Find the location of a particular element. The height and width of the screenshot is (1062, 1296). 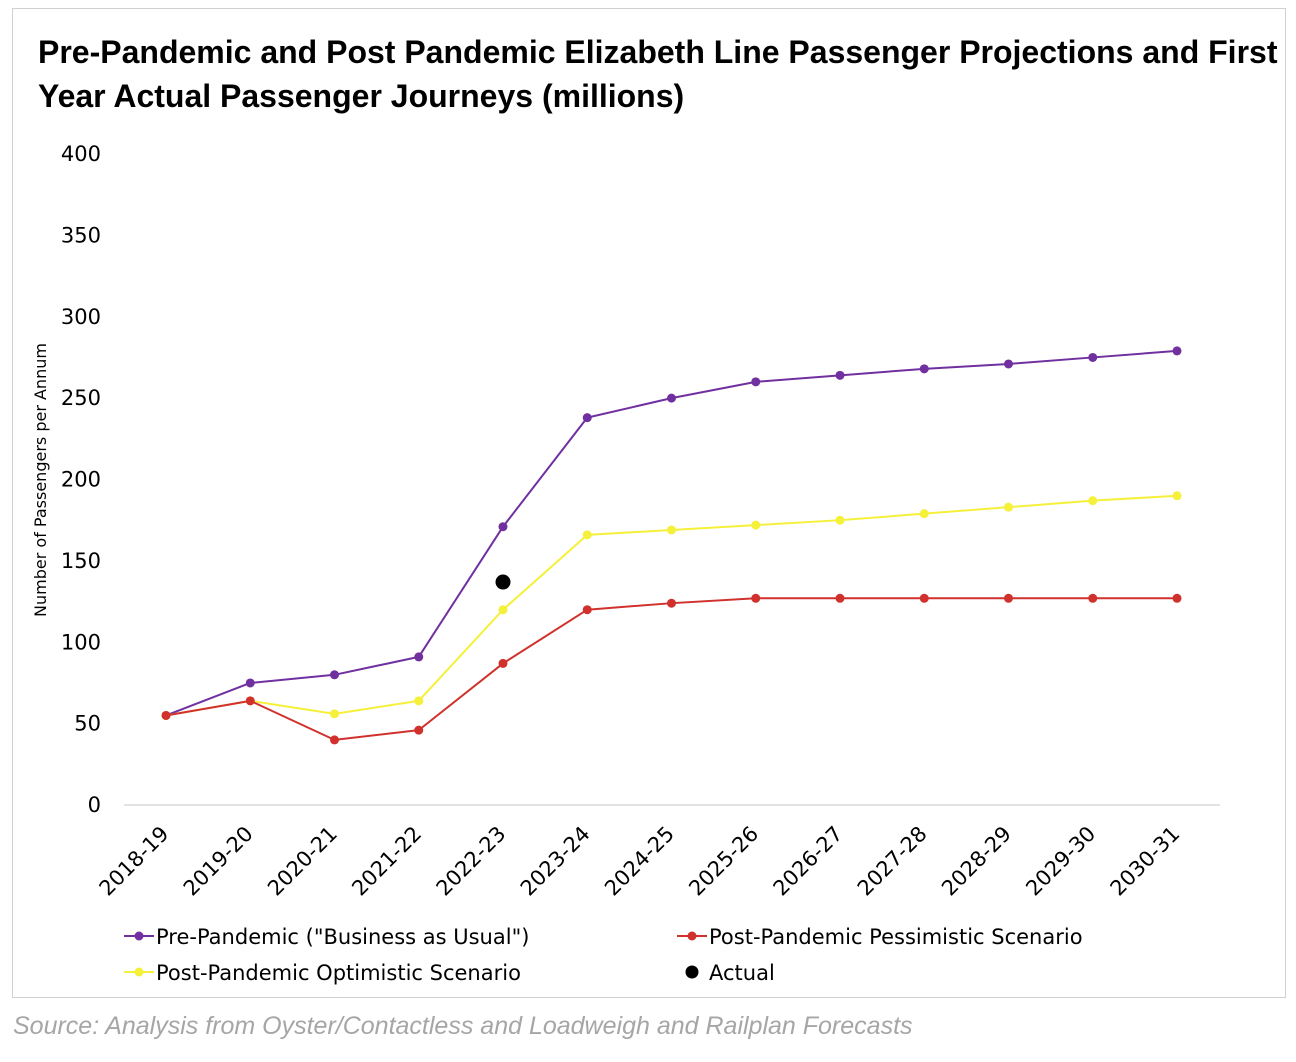

legend-item: Post-Pandemic Pessimistic Scenario is located at coordinates (880, 937).